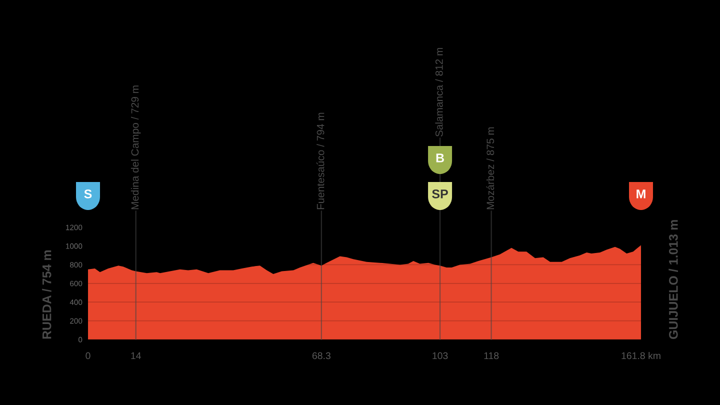  I want to click on text: M, so click(641, 194).